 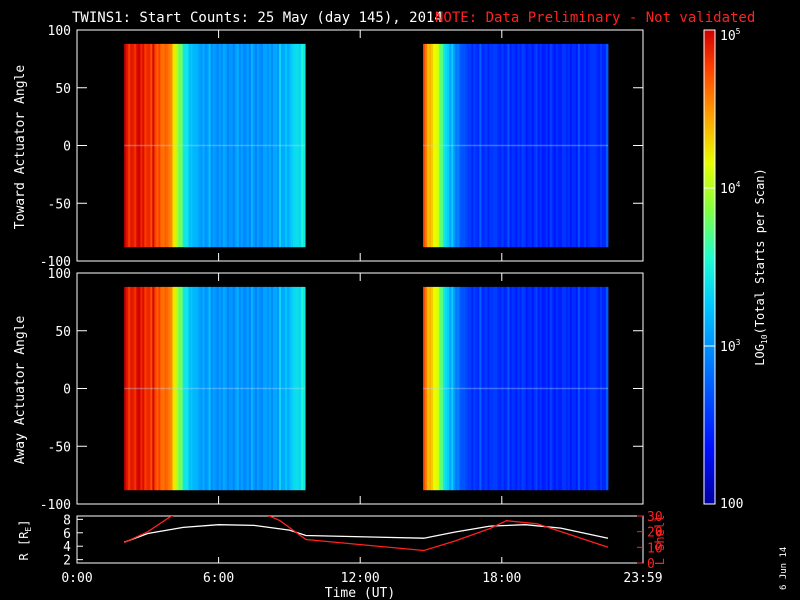 I want to click on y-axis-label-lshell: L Shell, so click(x=660, y=540).